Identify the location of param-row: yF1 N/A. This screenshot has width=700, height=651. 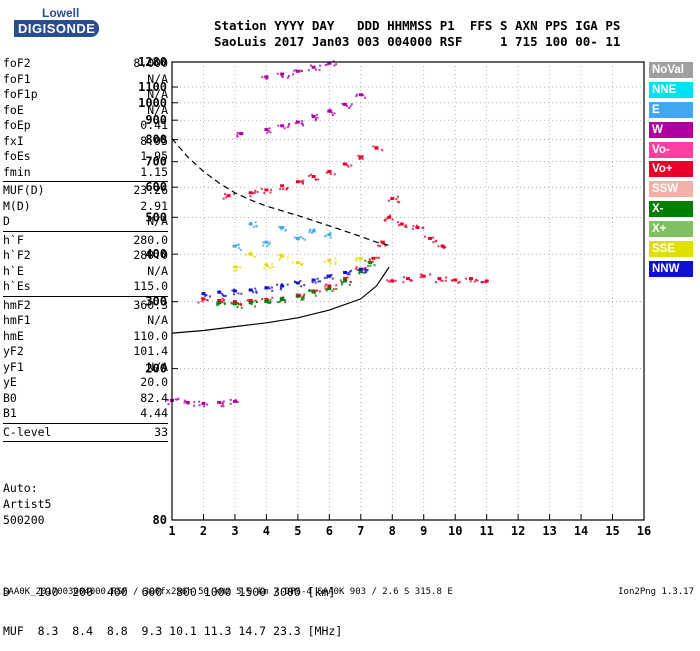
(85, 368).